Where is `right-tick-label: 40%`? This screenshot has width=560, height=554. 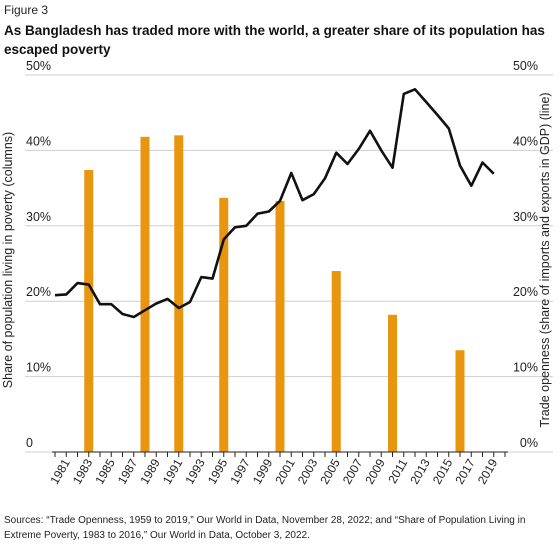
right-tick-label: 40% is located at coordinates (525, 141).